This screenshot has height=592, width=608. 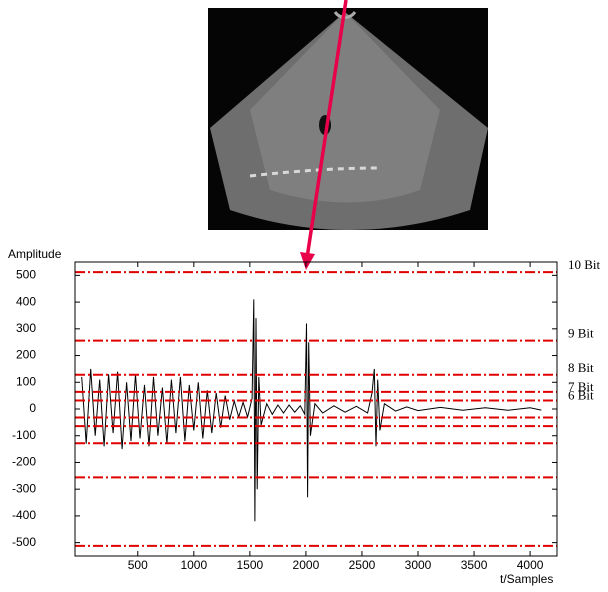 What do you see at coordinates (35, 254) in the screenshot?
I see `y-axis-label: Amplitude` at bounding box center [35, 254].